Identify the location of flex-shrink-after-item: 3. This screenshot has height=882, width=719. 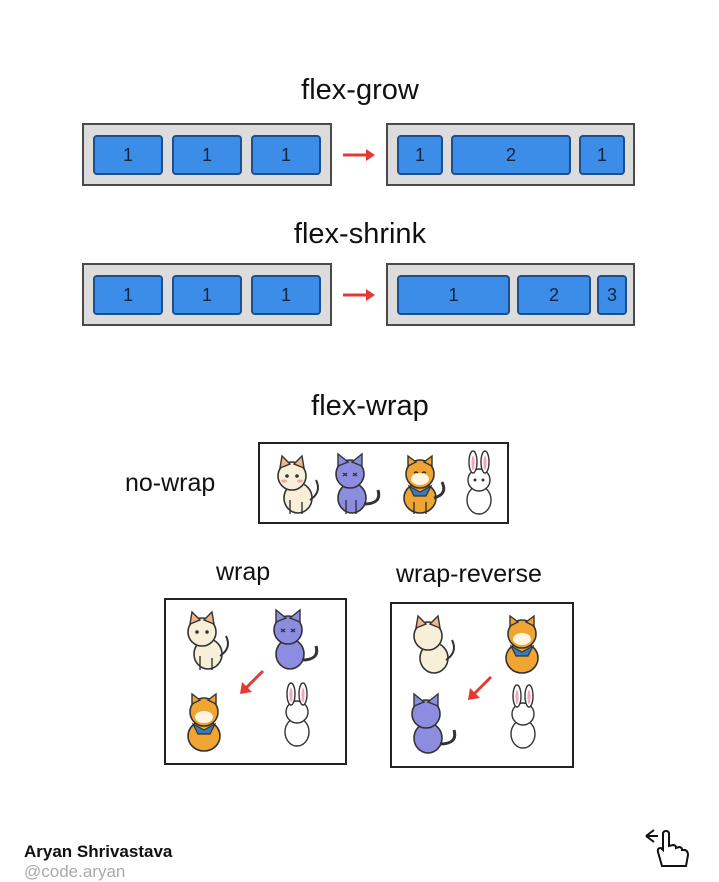
(612, 295).